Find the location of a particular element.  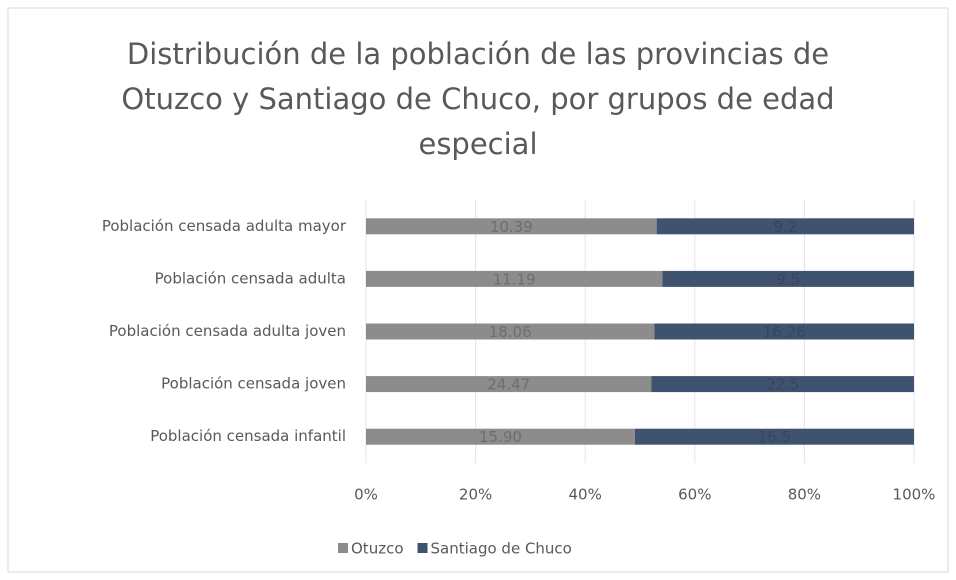

y-tick-label: Población censada adulta joven is located at coordinates (227, 331).